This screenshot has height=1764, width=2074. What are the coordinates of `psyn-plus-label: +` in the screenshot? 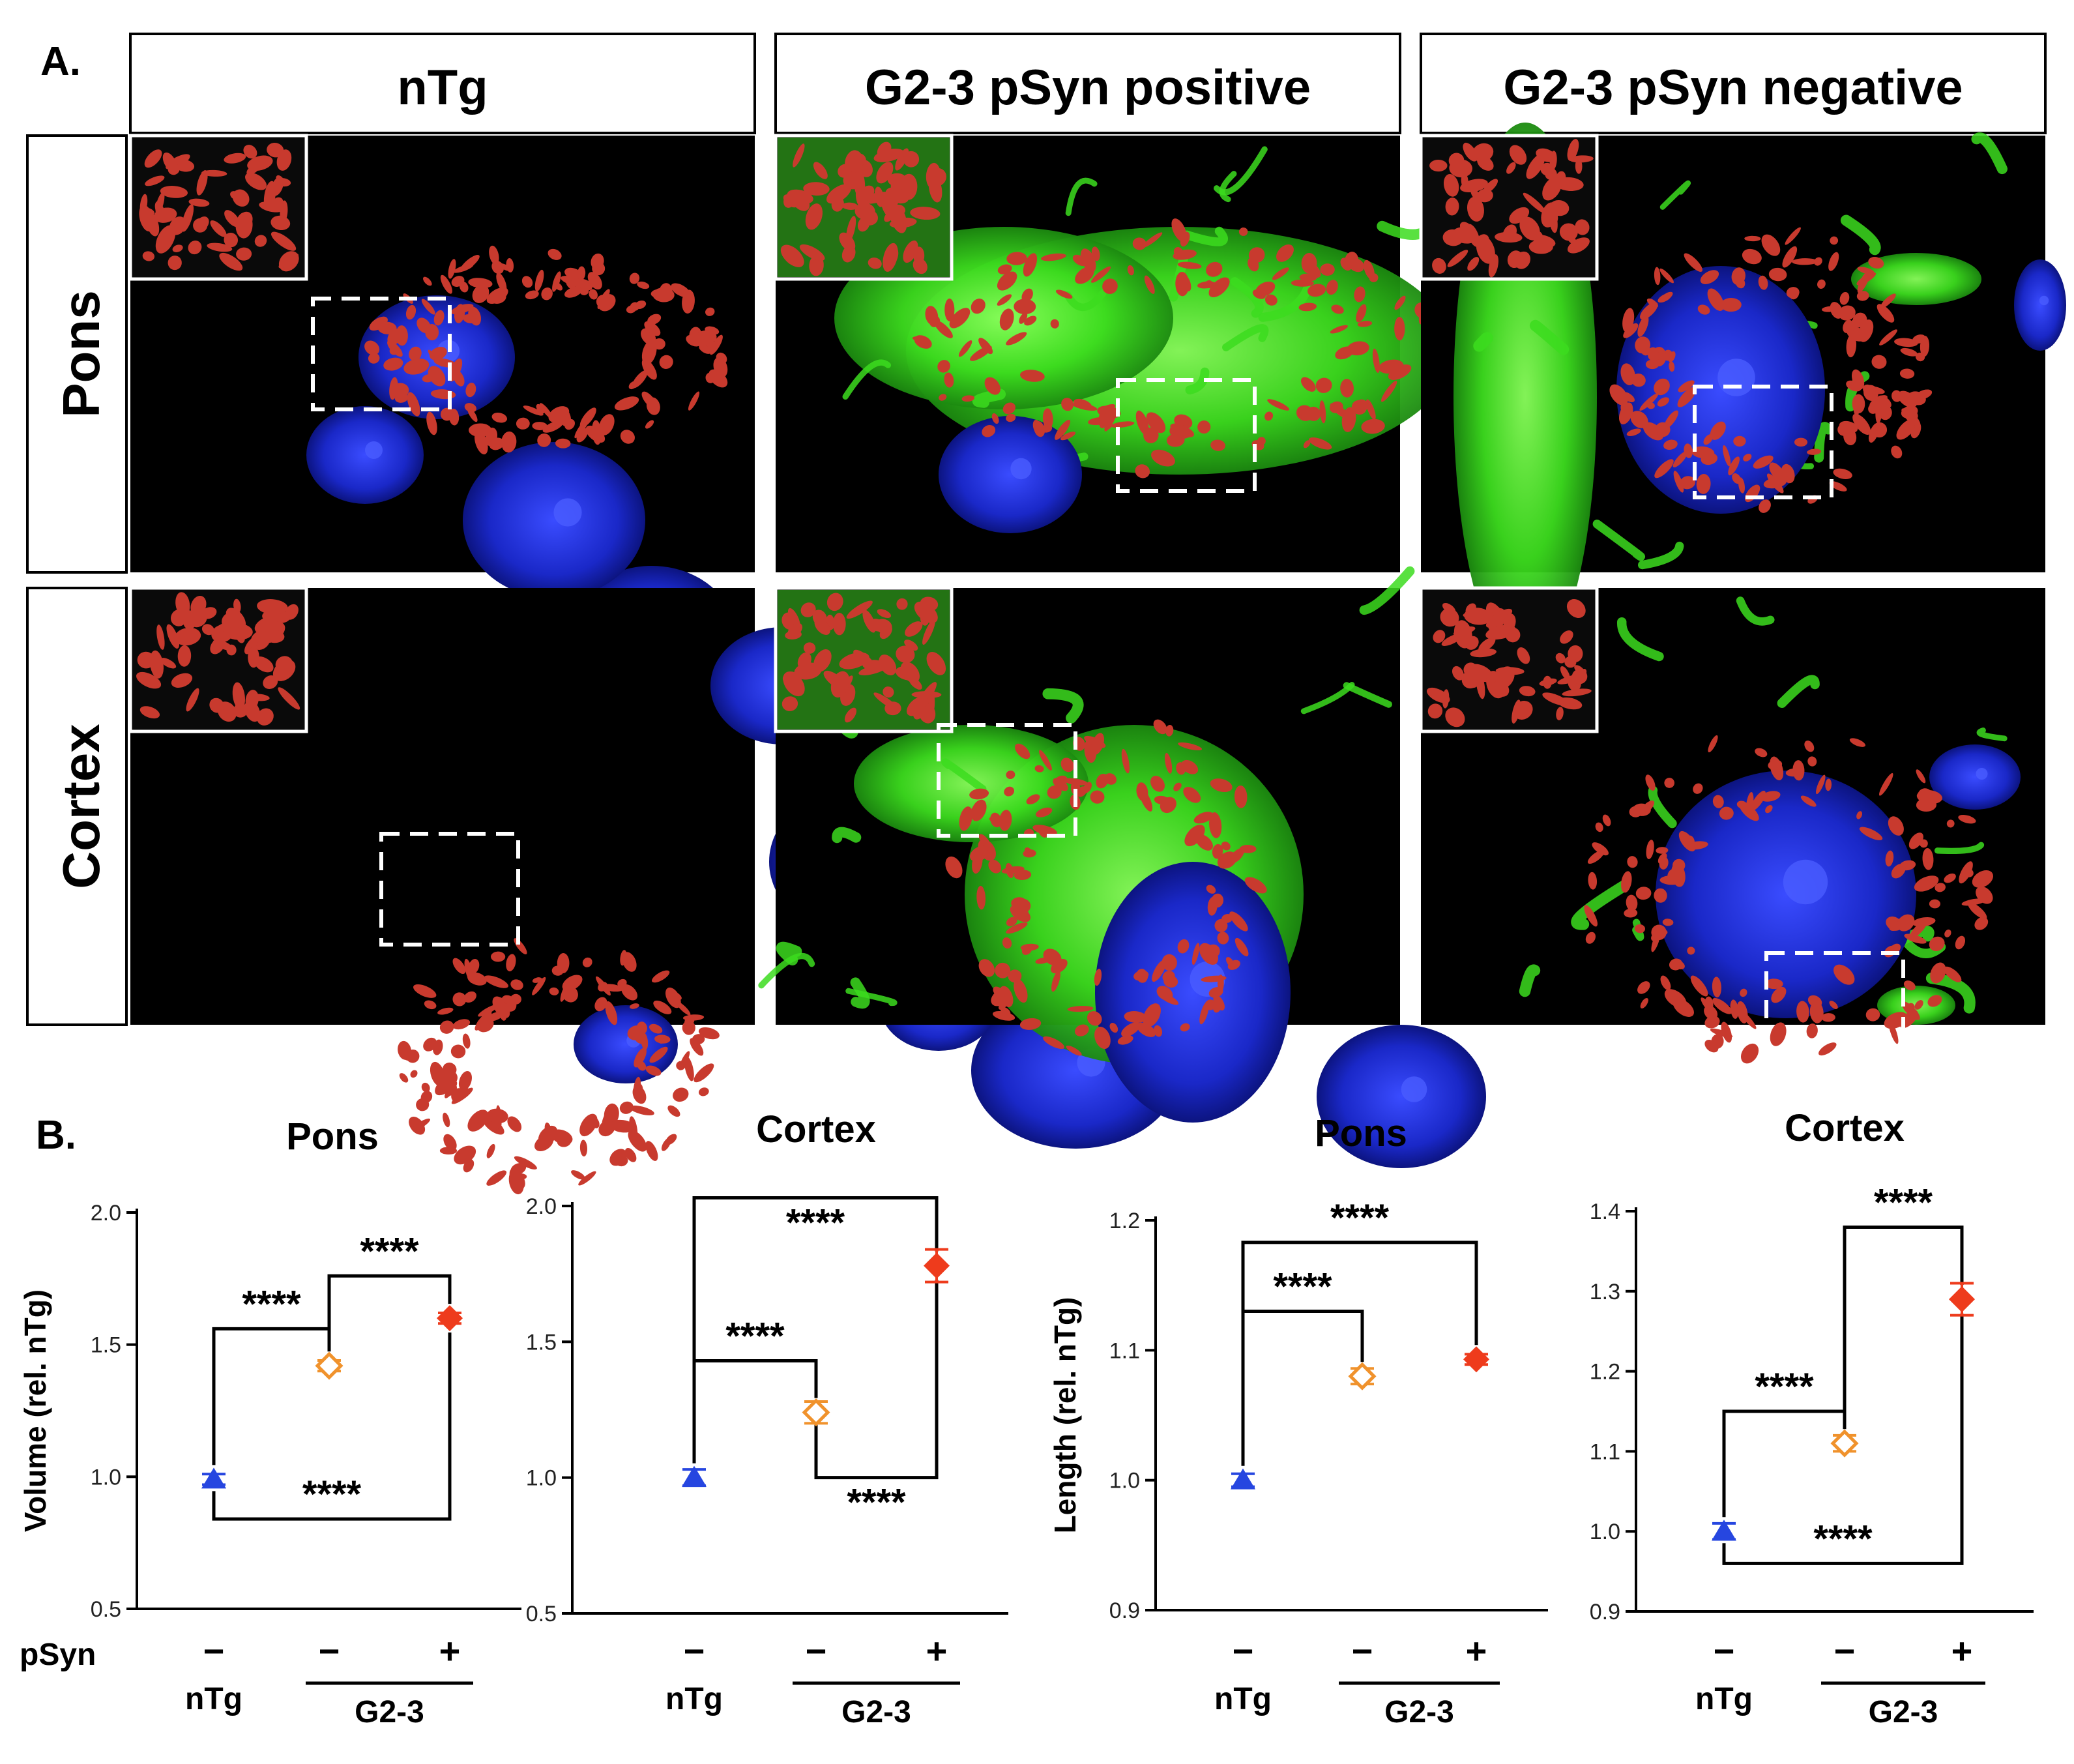 It's located at (937, 1650).